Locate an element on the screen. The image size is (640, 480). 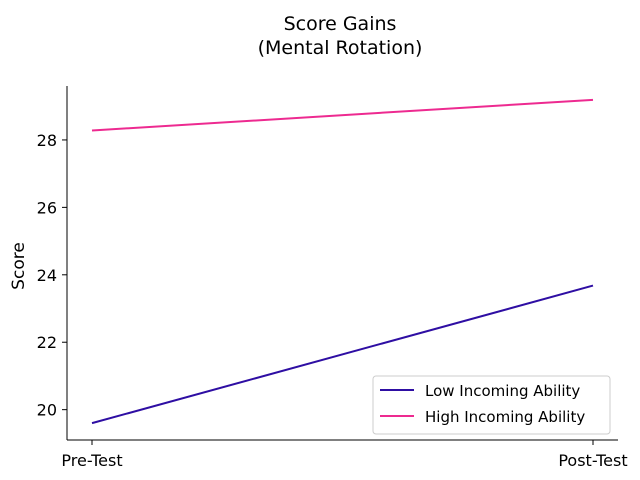
y-tick-label: 28 is located at coordinates (47, 140).